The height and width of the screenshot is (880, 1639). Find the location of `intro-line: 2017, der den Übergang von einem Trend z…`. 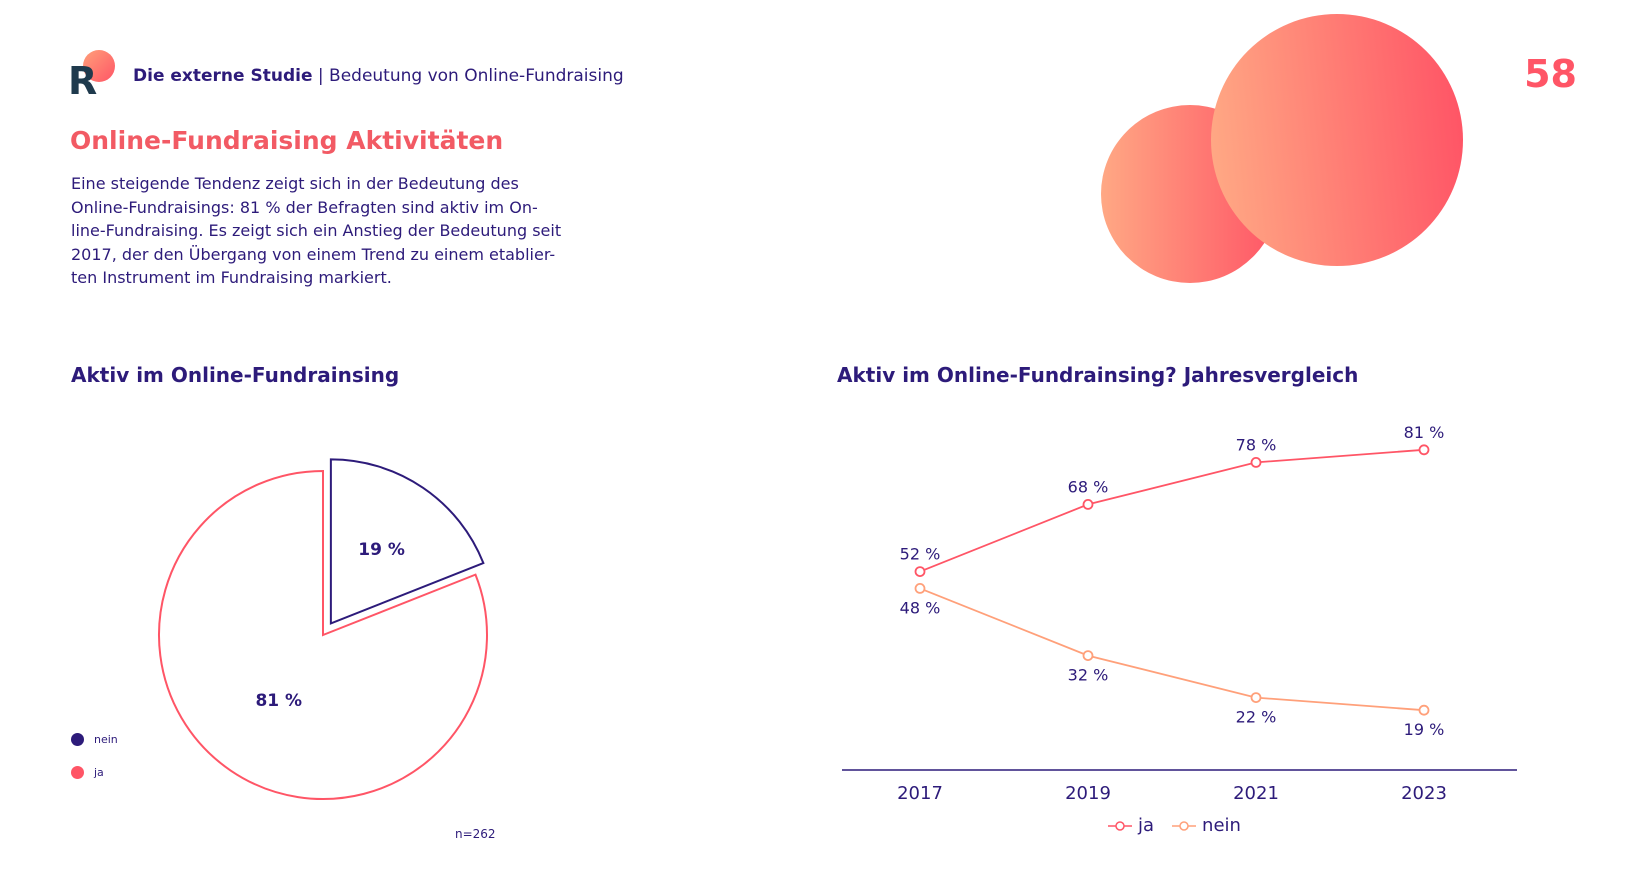

intro-line: 2017, der den Übergang von einem Trend z… is located at coordinates (313, 254).